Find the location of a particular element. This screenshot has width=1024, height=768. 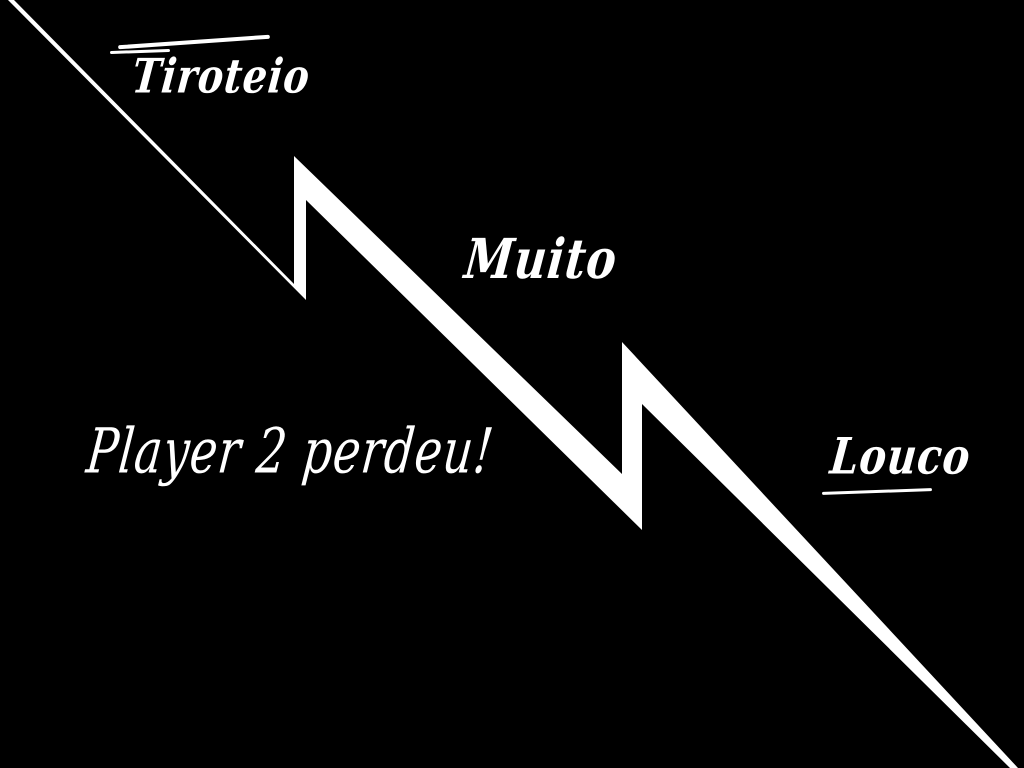

title-word-muito: Muito is located at coordinates (541, 260).